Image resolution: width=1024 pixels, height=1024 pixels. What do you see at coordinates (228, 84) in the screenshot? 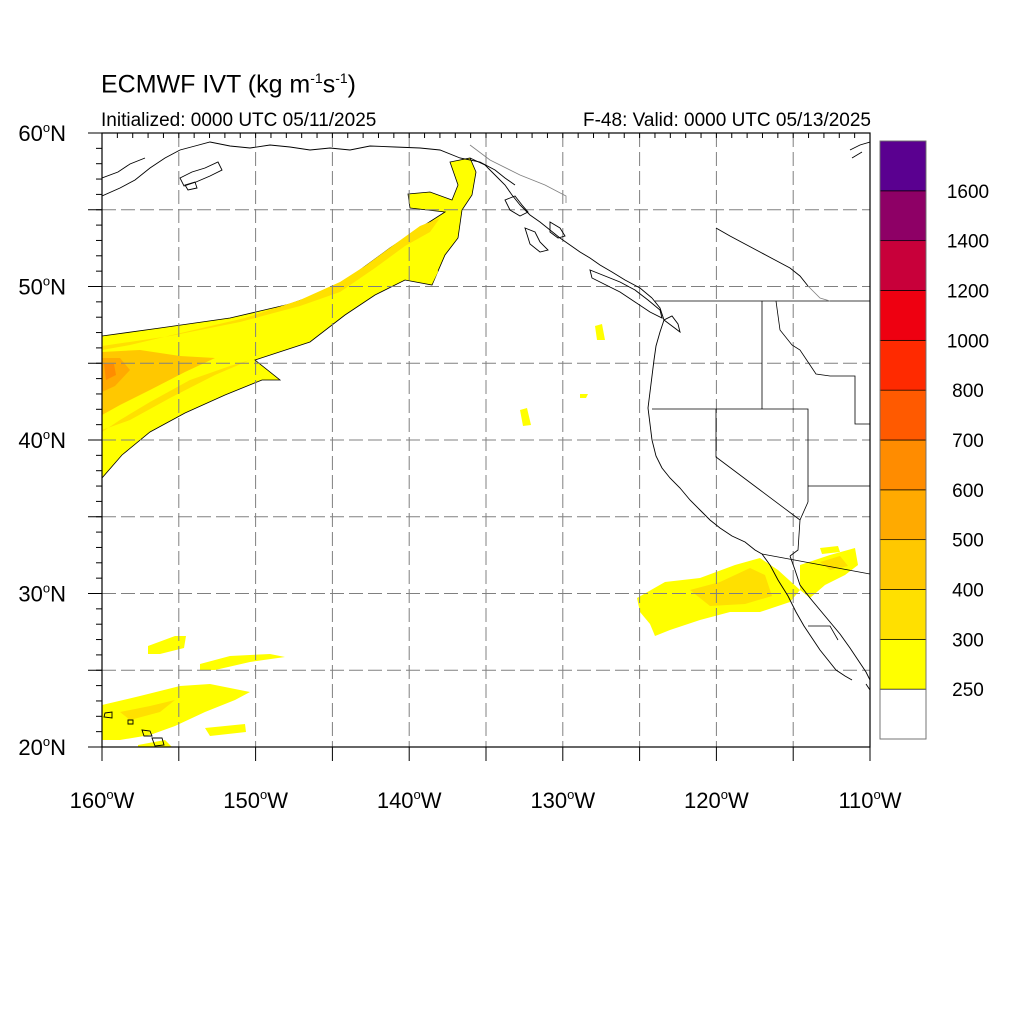
I see `map-title: ECMWF IVT (kg m-1s-1)` at bounding box center [228, 84].